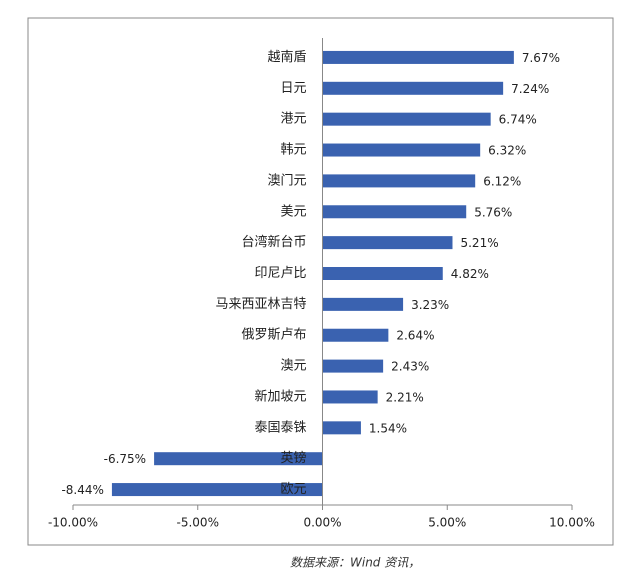 This screenshot has height=588, width=640. I want to click on category-label: 澳元, so click(293, 366).